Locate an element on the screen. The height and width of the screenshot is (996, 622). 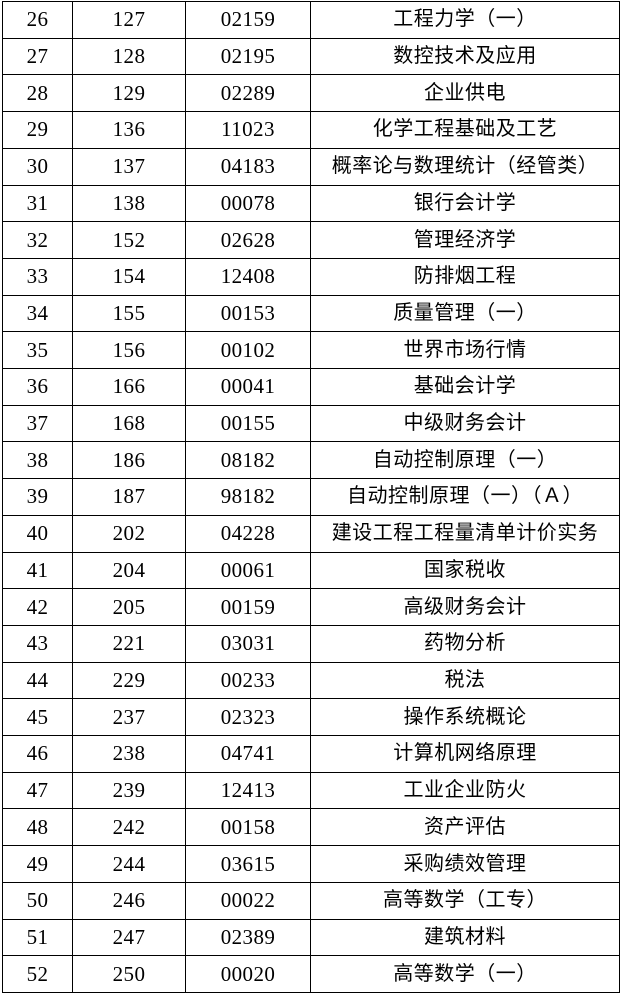
cell-serial-number: 36 is located at coordinates (37, 387).